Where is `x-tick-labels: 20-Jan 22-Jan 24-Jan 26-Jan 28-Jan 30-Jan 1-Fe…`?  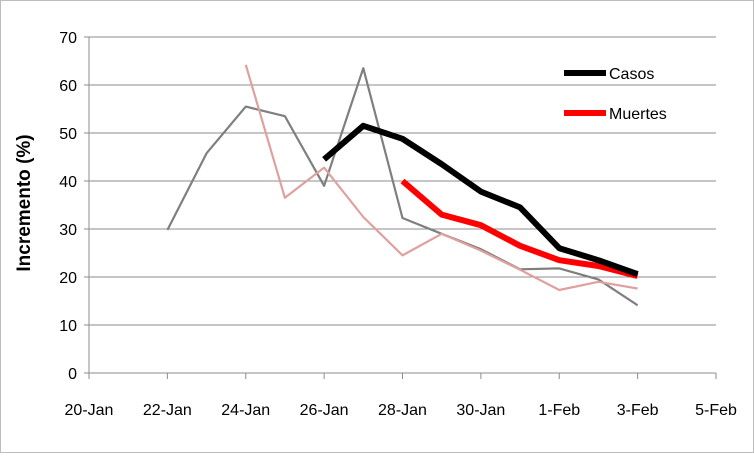
x-tick-labels: 20-Jan 22-Jan 24-Jan 26-Jan 28-Jan 30-Jan 1-Fe… is located at coordinates (401, 410).